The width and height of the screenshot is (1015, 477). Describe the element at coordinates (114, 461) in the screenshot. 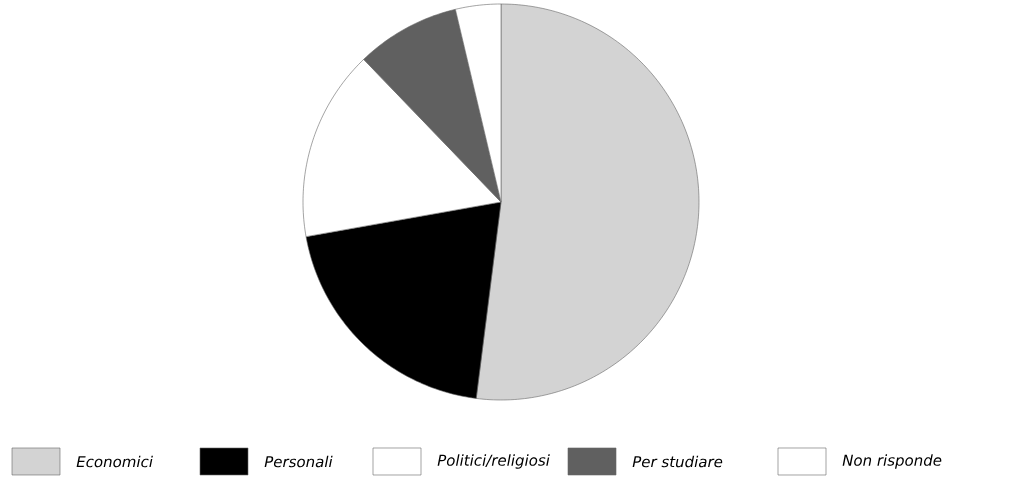

I see `legend-label: Economici` at that location.